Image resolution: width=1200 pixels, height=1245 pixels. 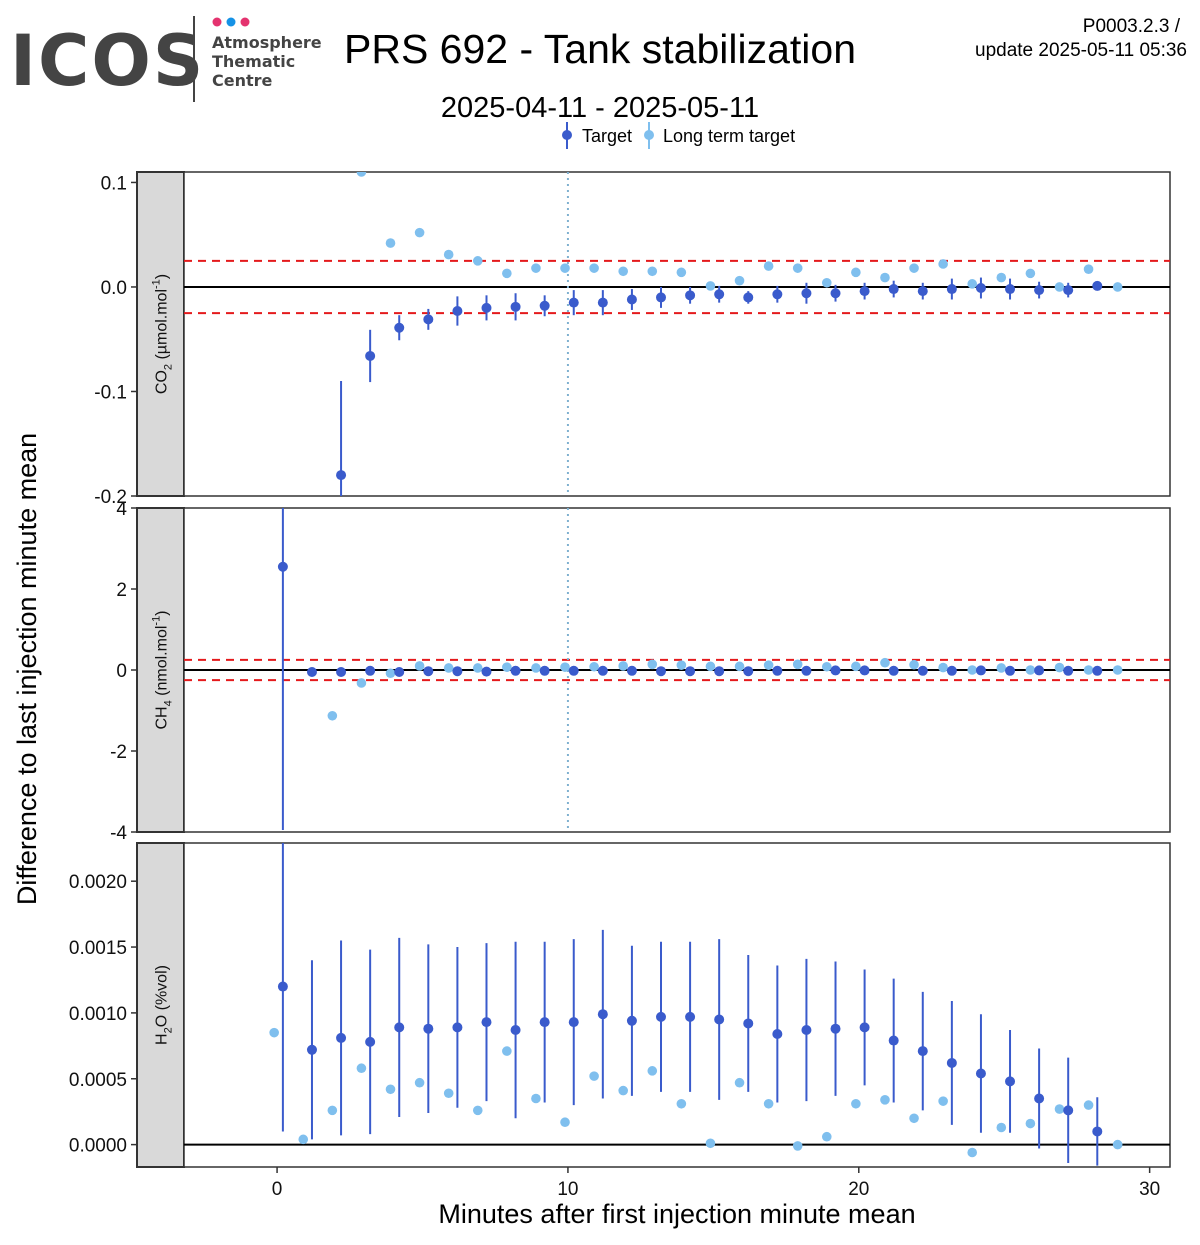 I want to click on co2-ytick-label: 0.1, so click(x=114, y=183).